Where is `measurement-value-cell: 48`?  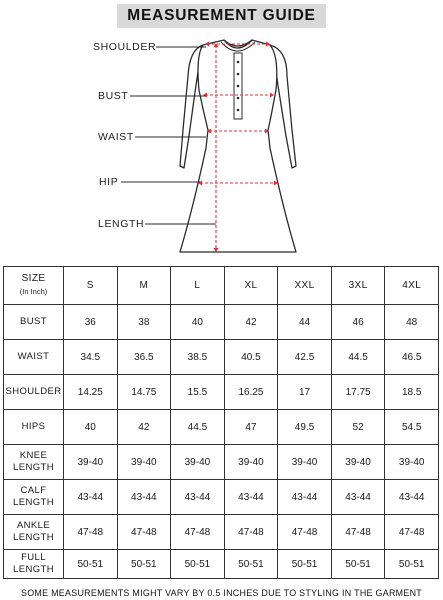 measurement-value-cell: 48 is located at coordinates (411, 322).